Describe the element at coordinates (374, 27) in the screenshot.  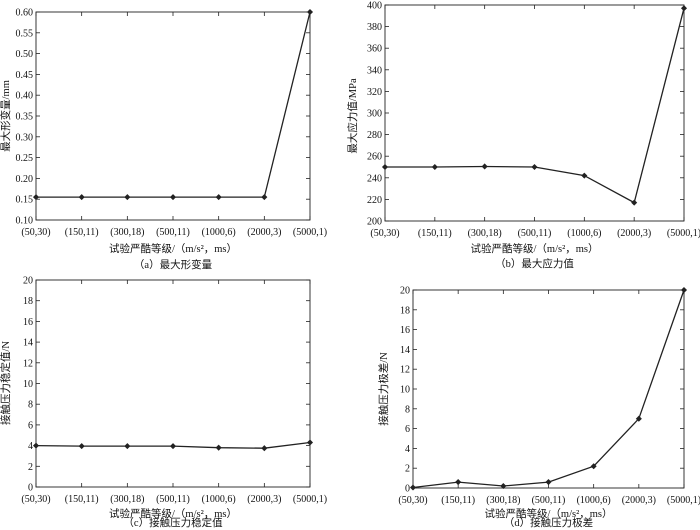
I see `y-tick-label: 380` at that location.